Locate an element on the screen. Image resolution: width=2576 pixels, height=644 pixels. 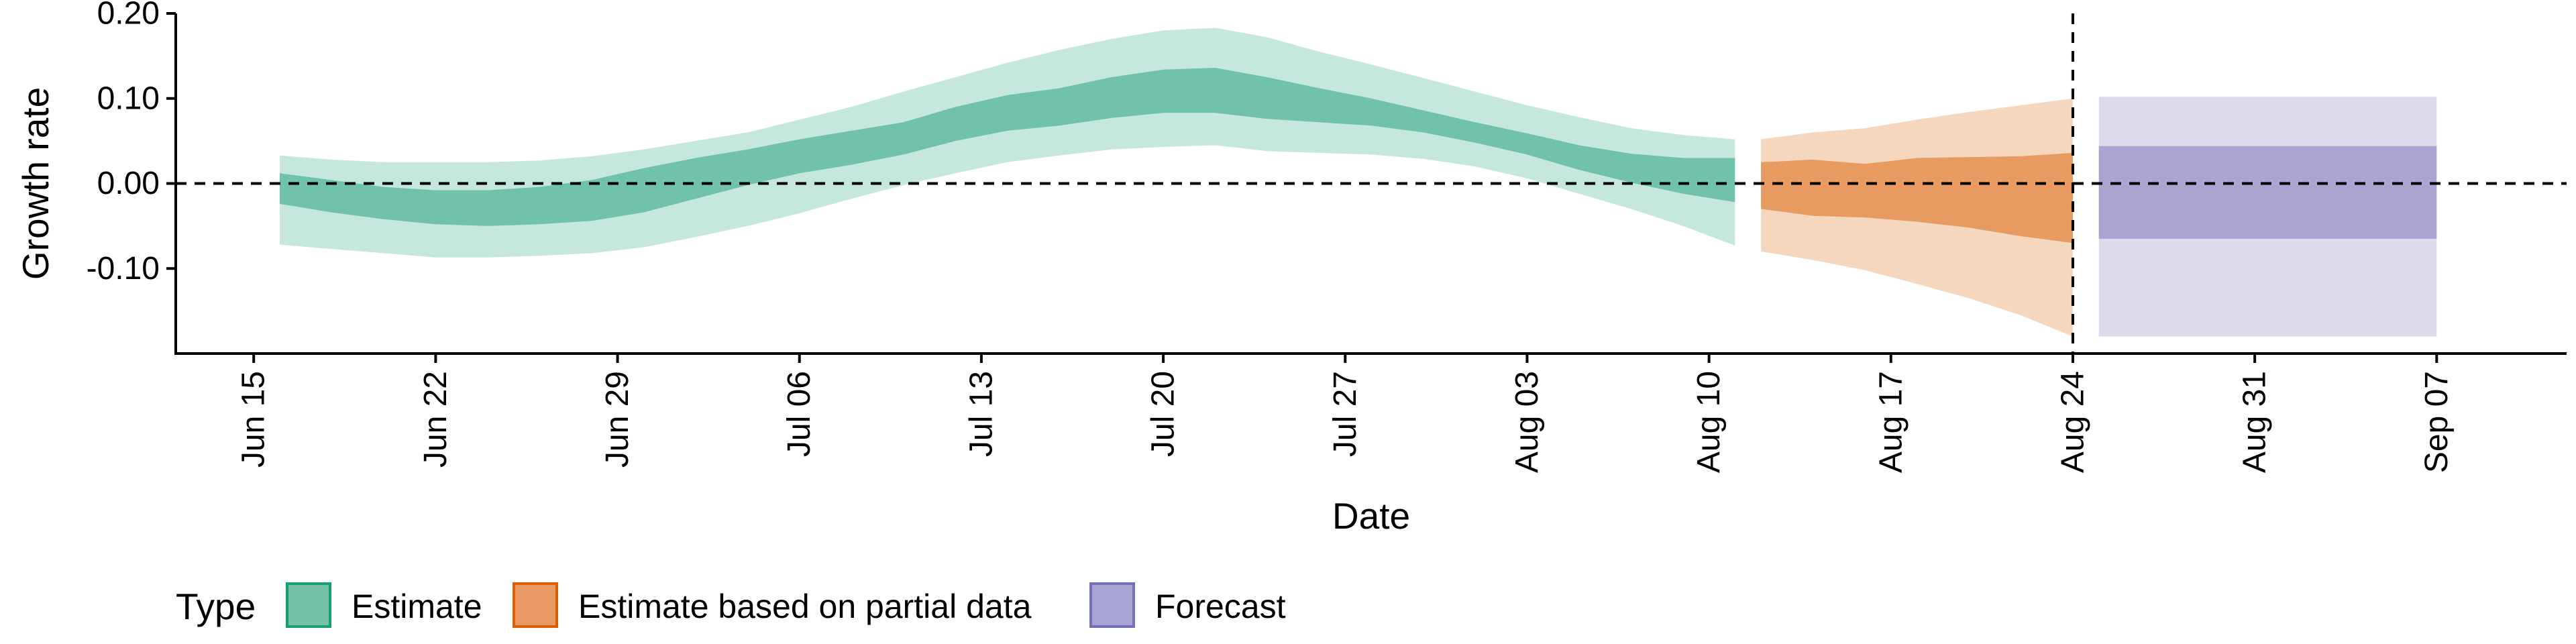
y-tick-label: 0.10 is located at coordinates (128, 98).